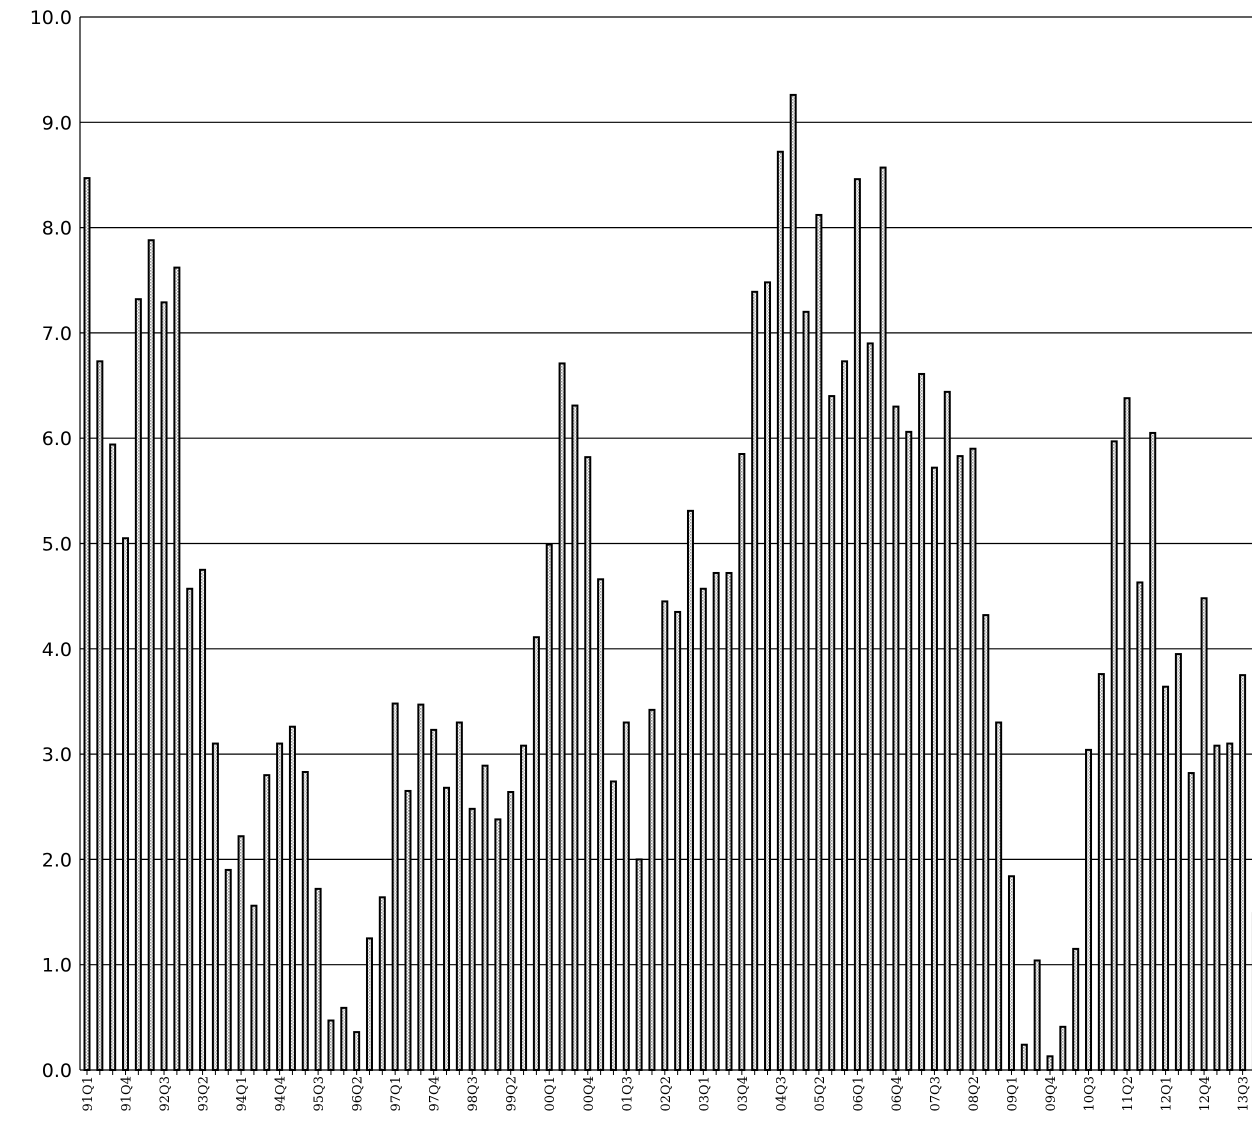 The width and height of the screenshot is (1252, 1135). I want to click on y-tick-label: 4.0, so click(57, 650).